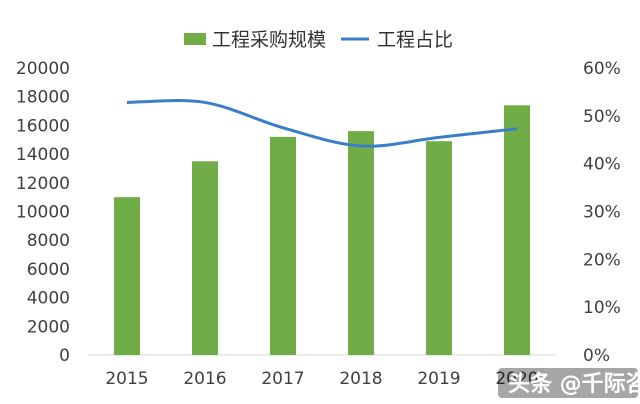  I want to click on x-axis-tick-label: 2020, so click(516, 379).